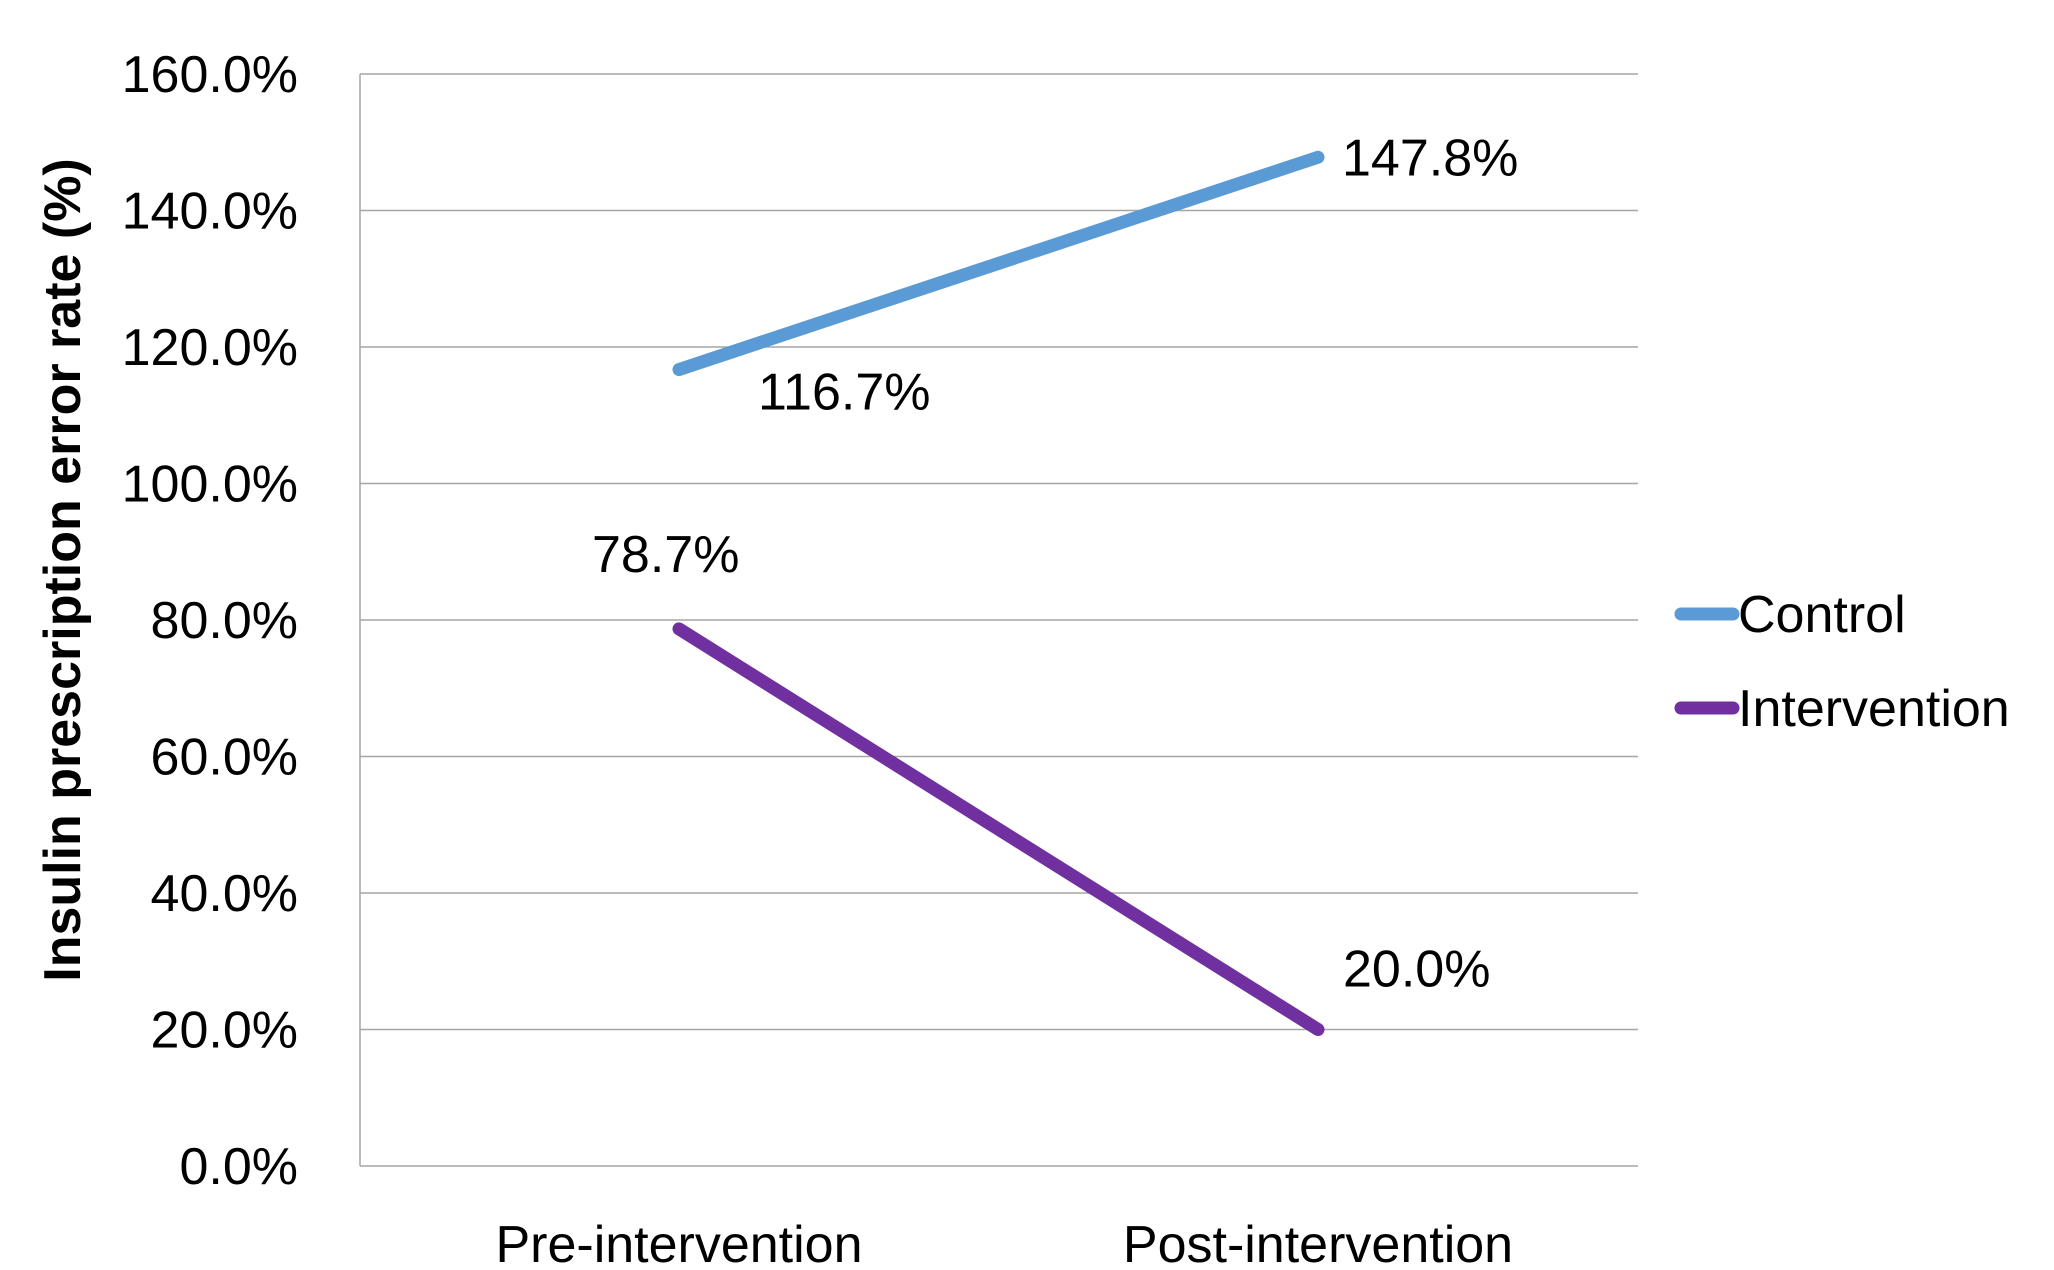 Image resolution: width=2054 pixels, height=1270 pixels. Describe the element at coordinates (1842, 662) in the screenshot. I see `legend: Control Intervention` at that location.